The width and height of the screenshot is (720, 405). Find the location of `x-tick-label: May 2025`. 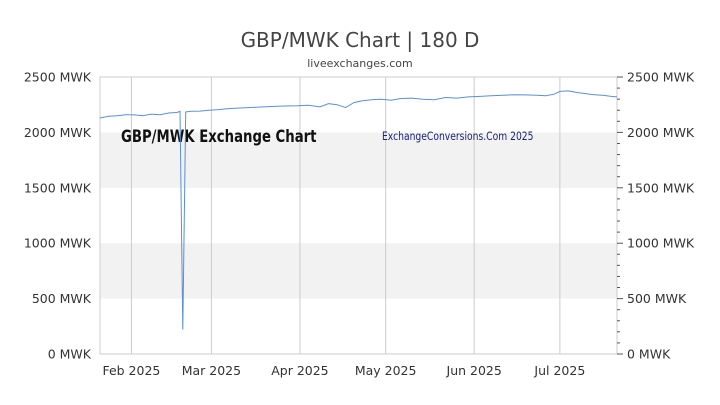

x-tick-label: May 2025 is located at coordinates (386, 370).